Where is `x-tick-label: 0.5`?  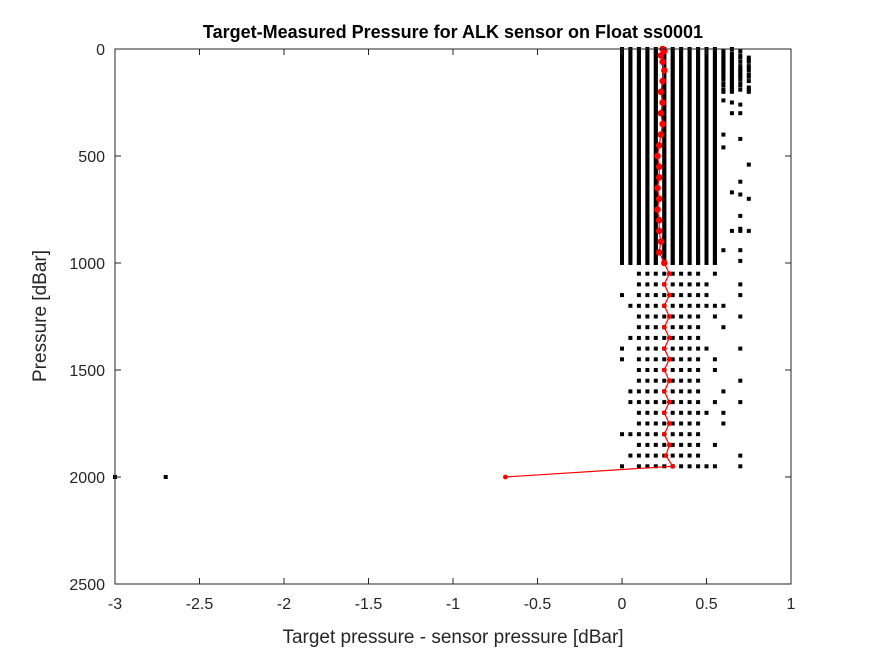 x-tick-label: 0.5 is located at coordinates (706, 604).